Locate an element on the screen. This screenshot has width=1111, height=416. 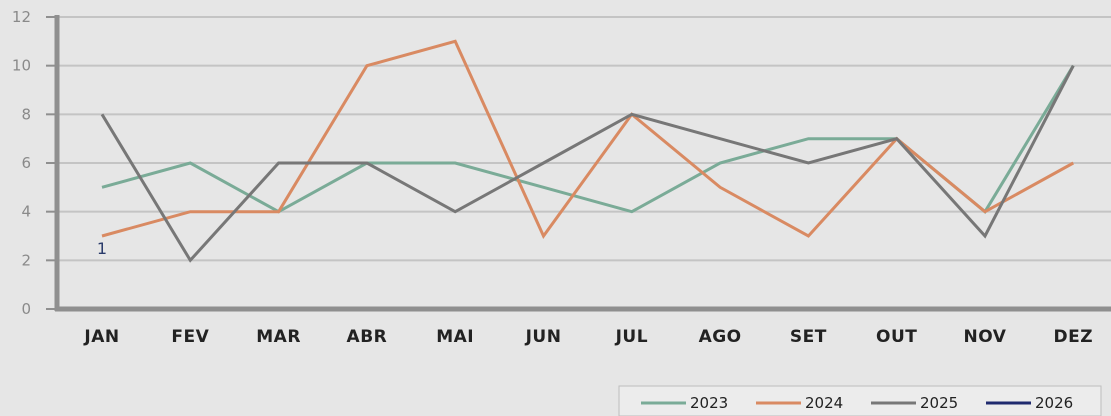
legend-box is located at coordinates (860, 400).